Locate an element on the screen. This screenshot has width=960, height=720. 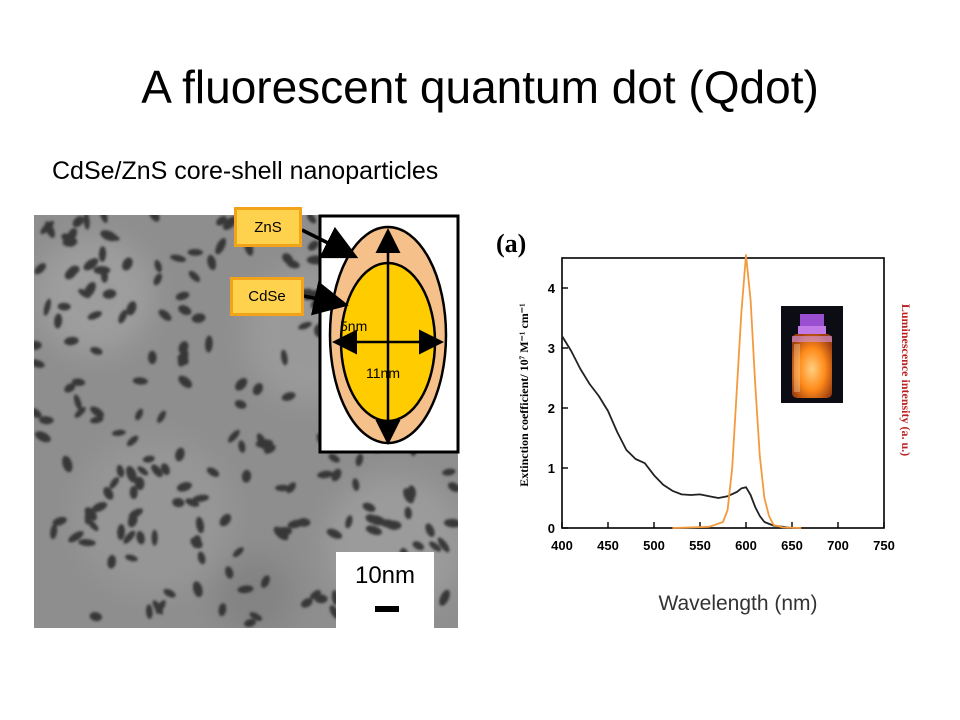
qdot-vial-photo is located at coordinates (812, 354).